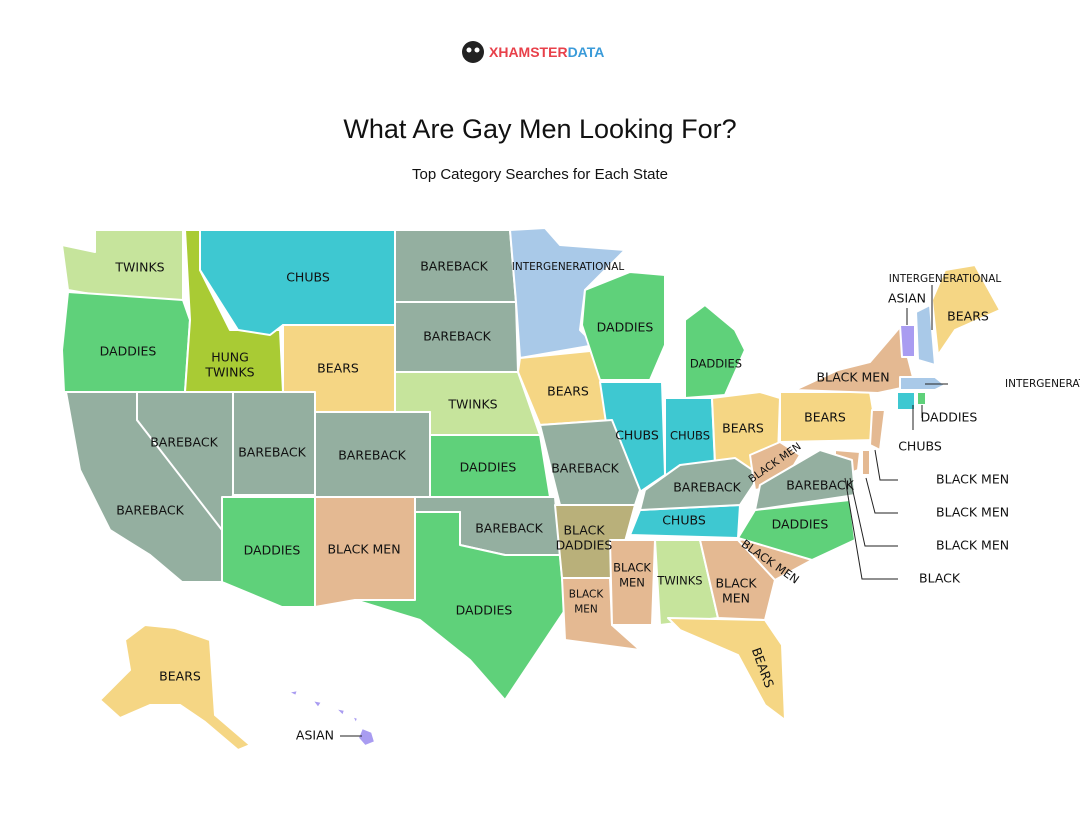  What do you see at coordinates (473, 52) in the screenshot?
I see `logo-icon` at bounding box center [473, 52].